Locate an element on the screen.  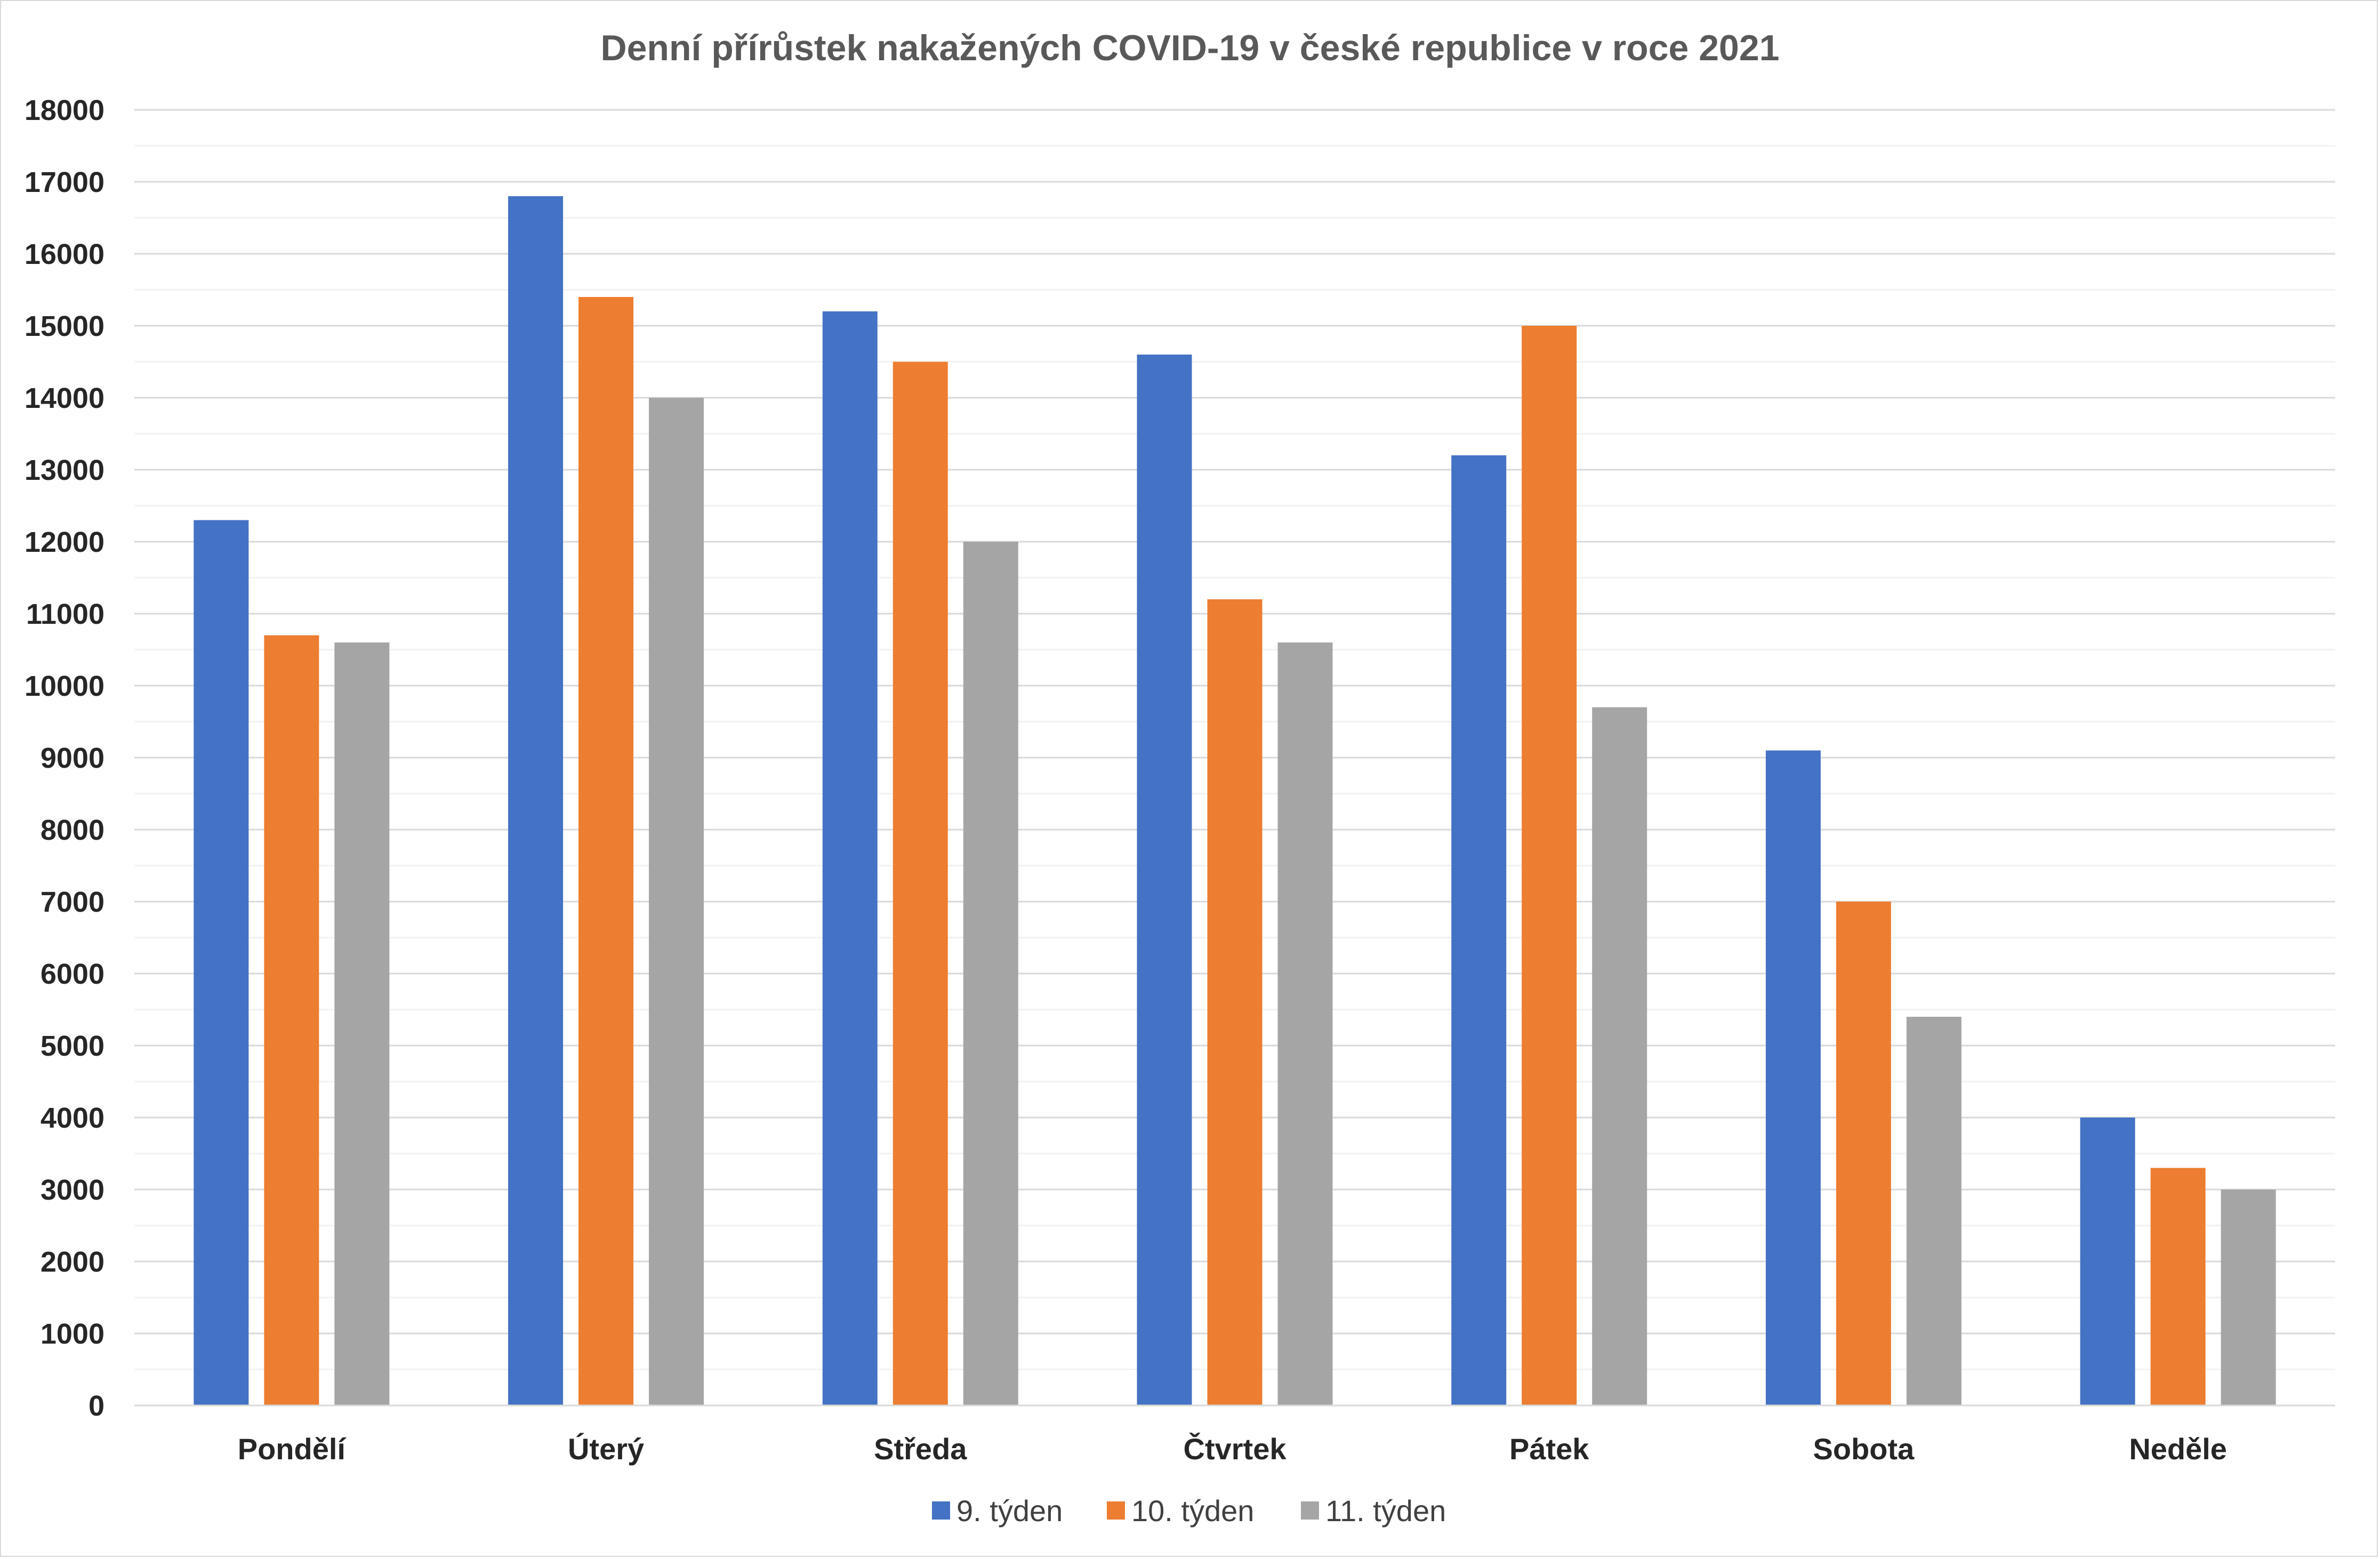
y-tick-label: 12000 is located at coordinates (64, 542).